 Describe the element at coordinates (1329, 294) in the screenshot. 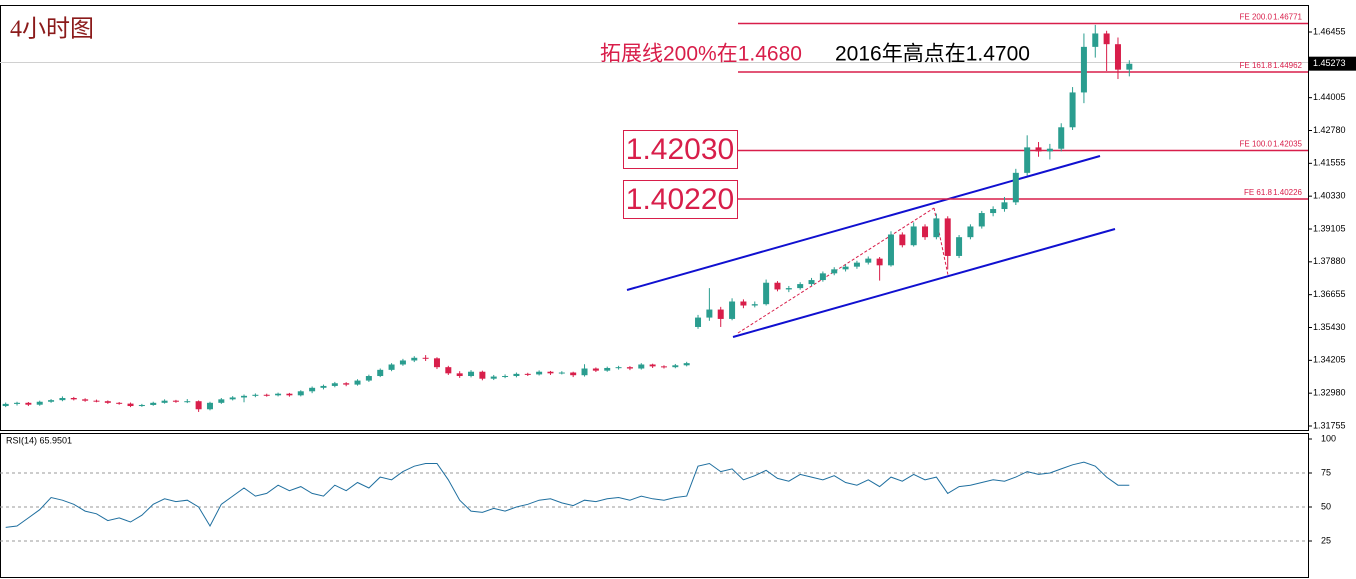

I see `y-tick-label: 1.36655` at that location.